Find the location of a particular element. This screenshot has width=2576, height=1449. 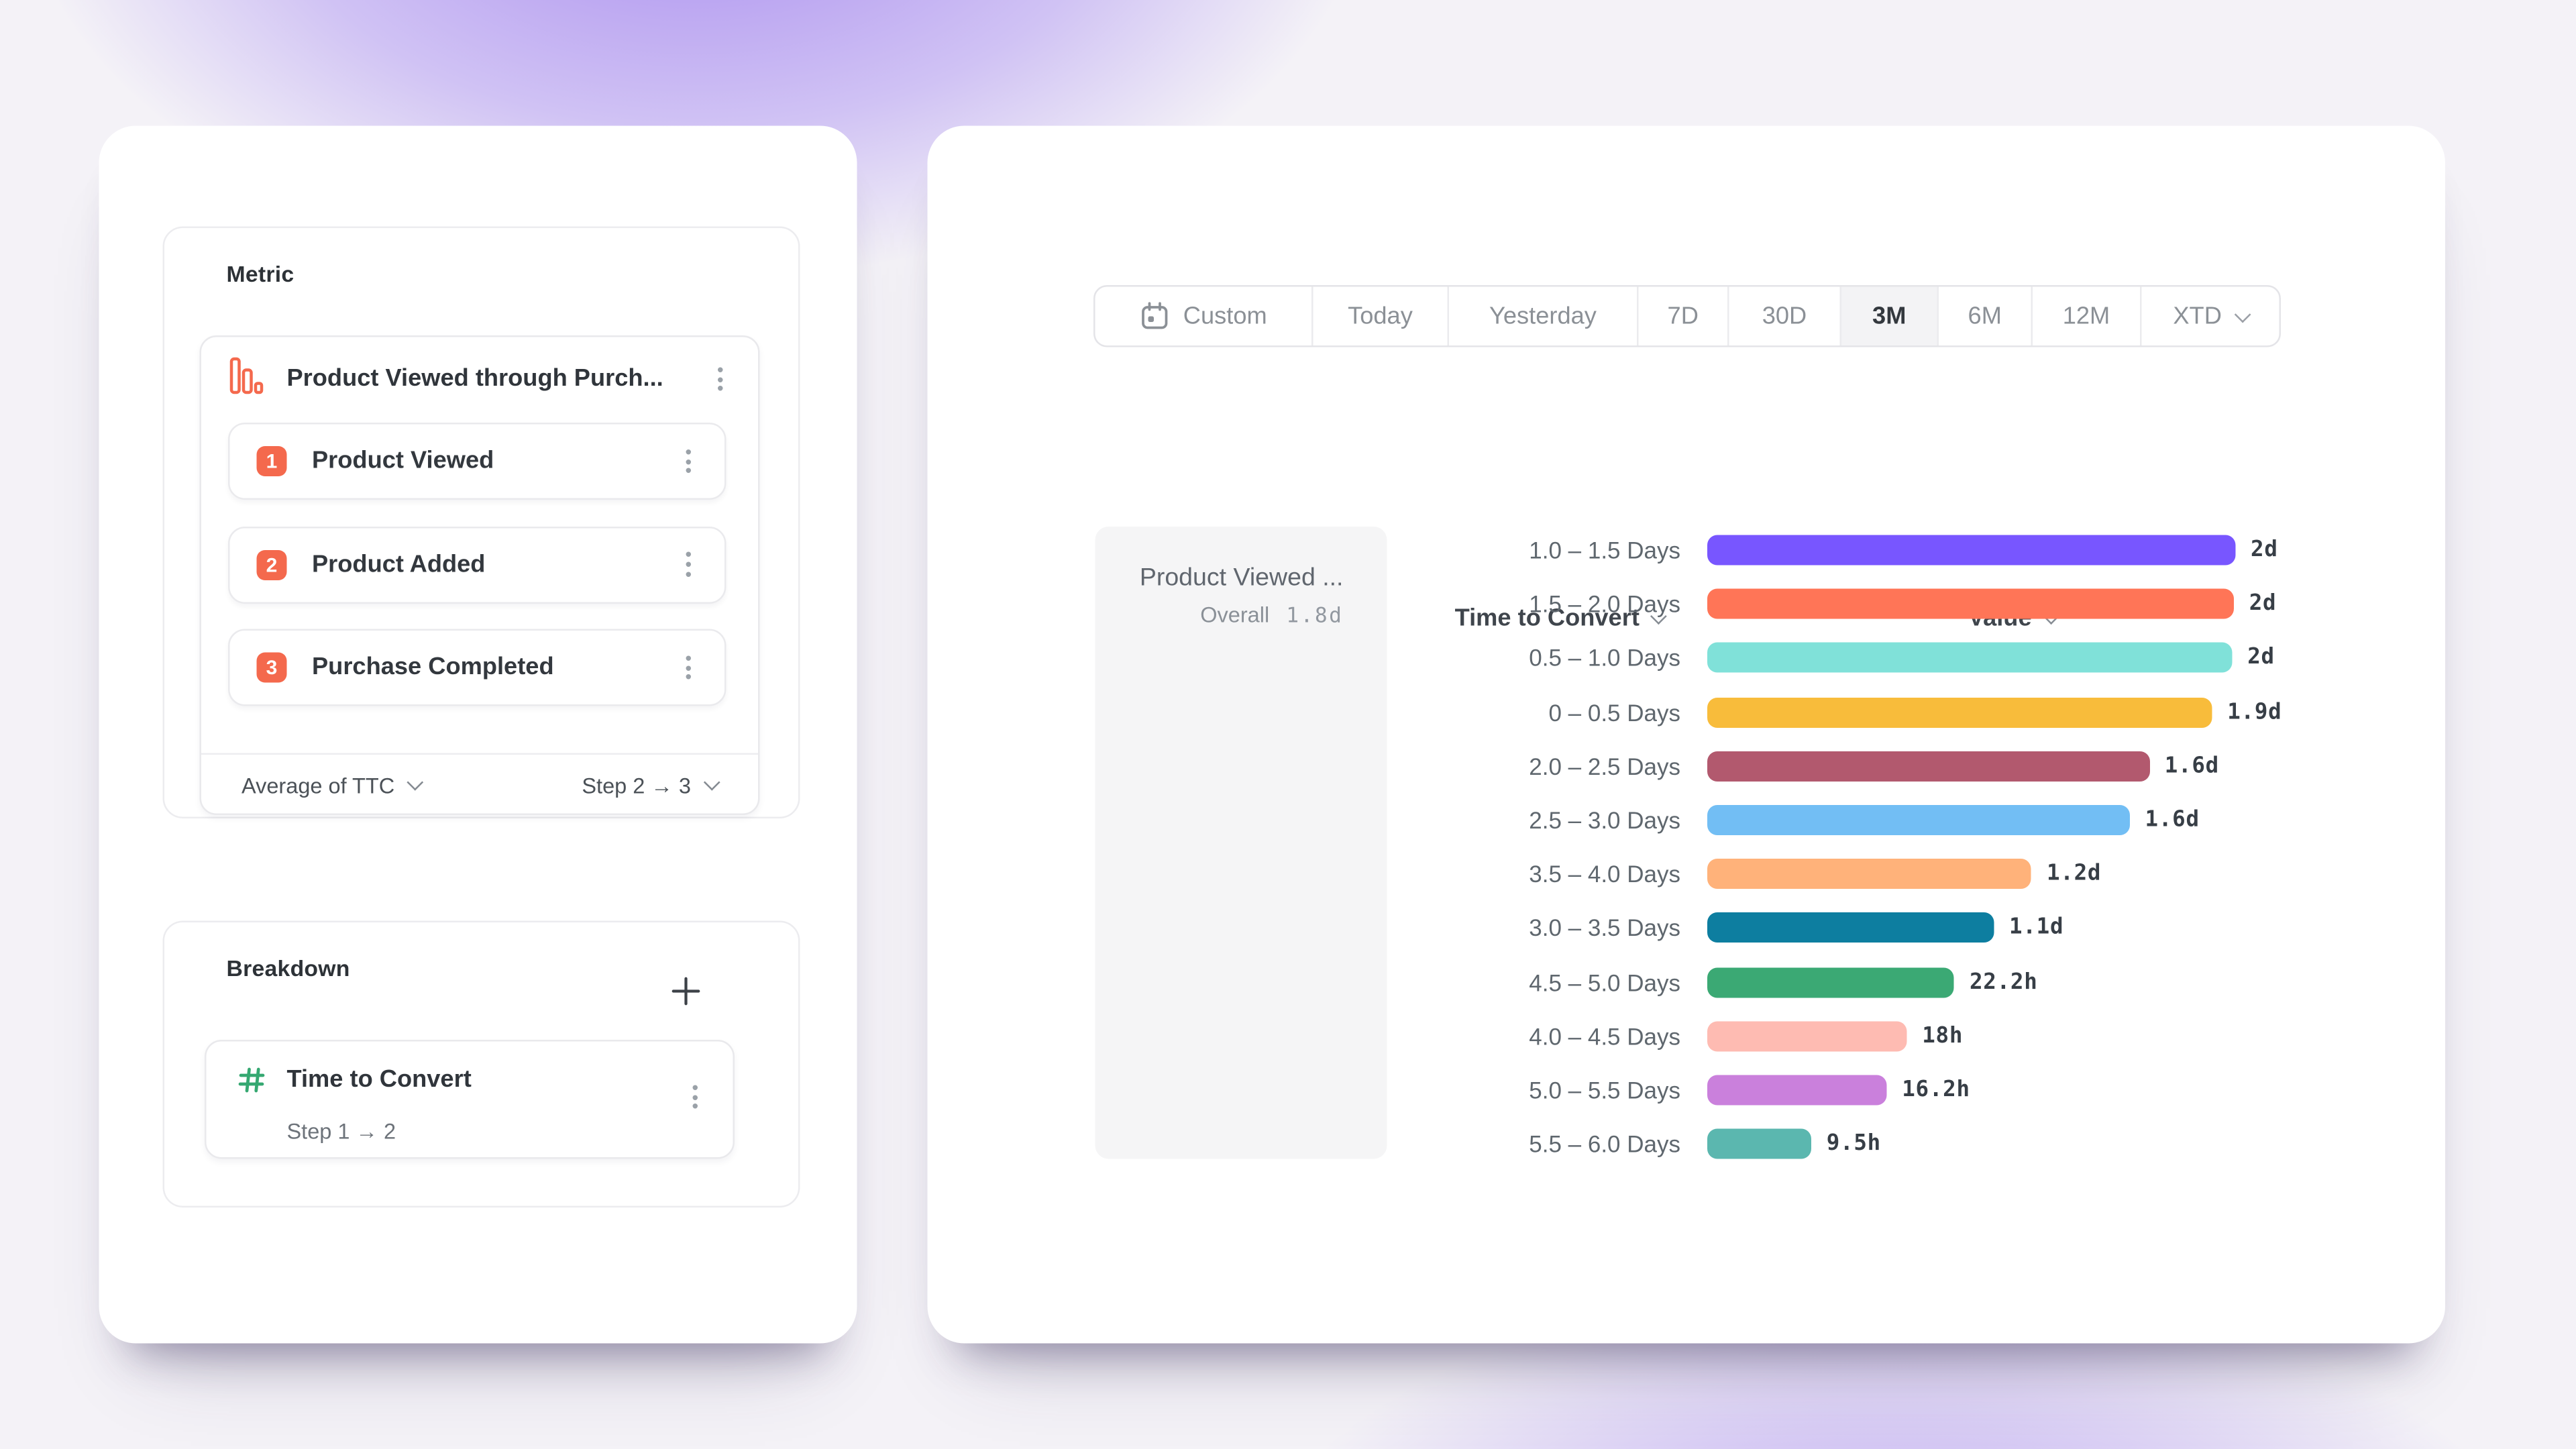

bucket-label: 1.0 – 1.5 Days is located at coordinates (1604, 550).